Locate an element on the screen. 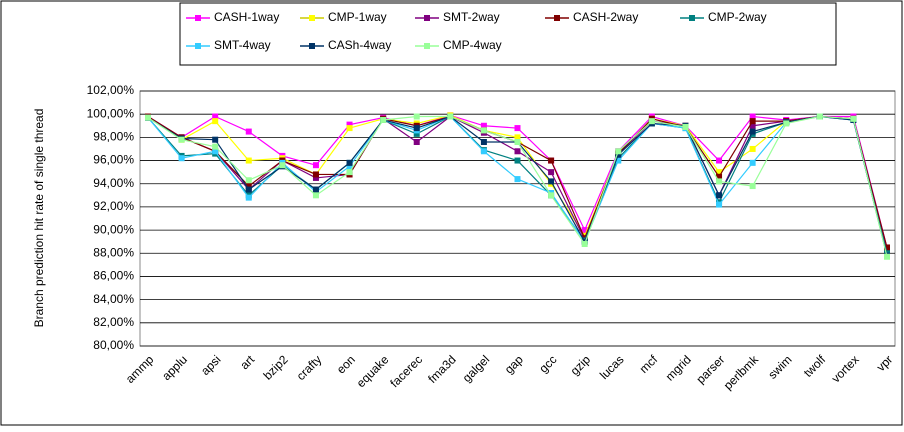  y-tick-label: 96,00% is located at coordinates (113, 160).